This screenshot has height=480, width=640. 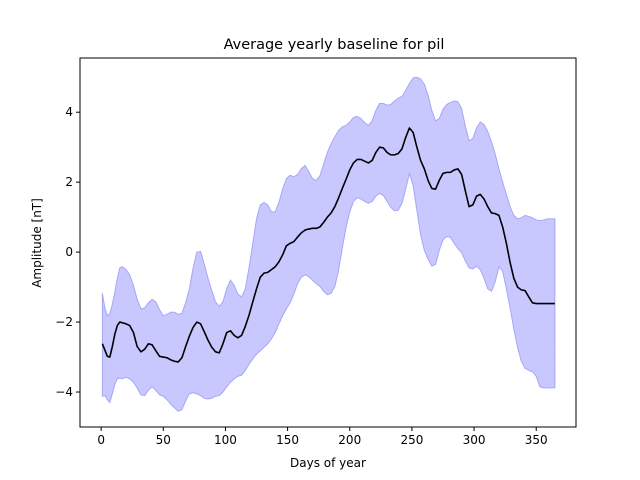 I want to click on chart-title: Average yearly baseline for pil, so click(x=334, y=45).